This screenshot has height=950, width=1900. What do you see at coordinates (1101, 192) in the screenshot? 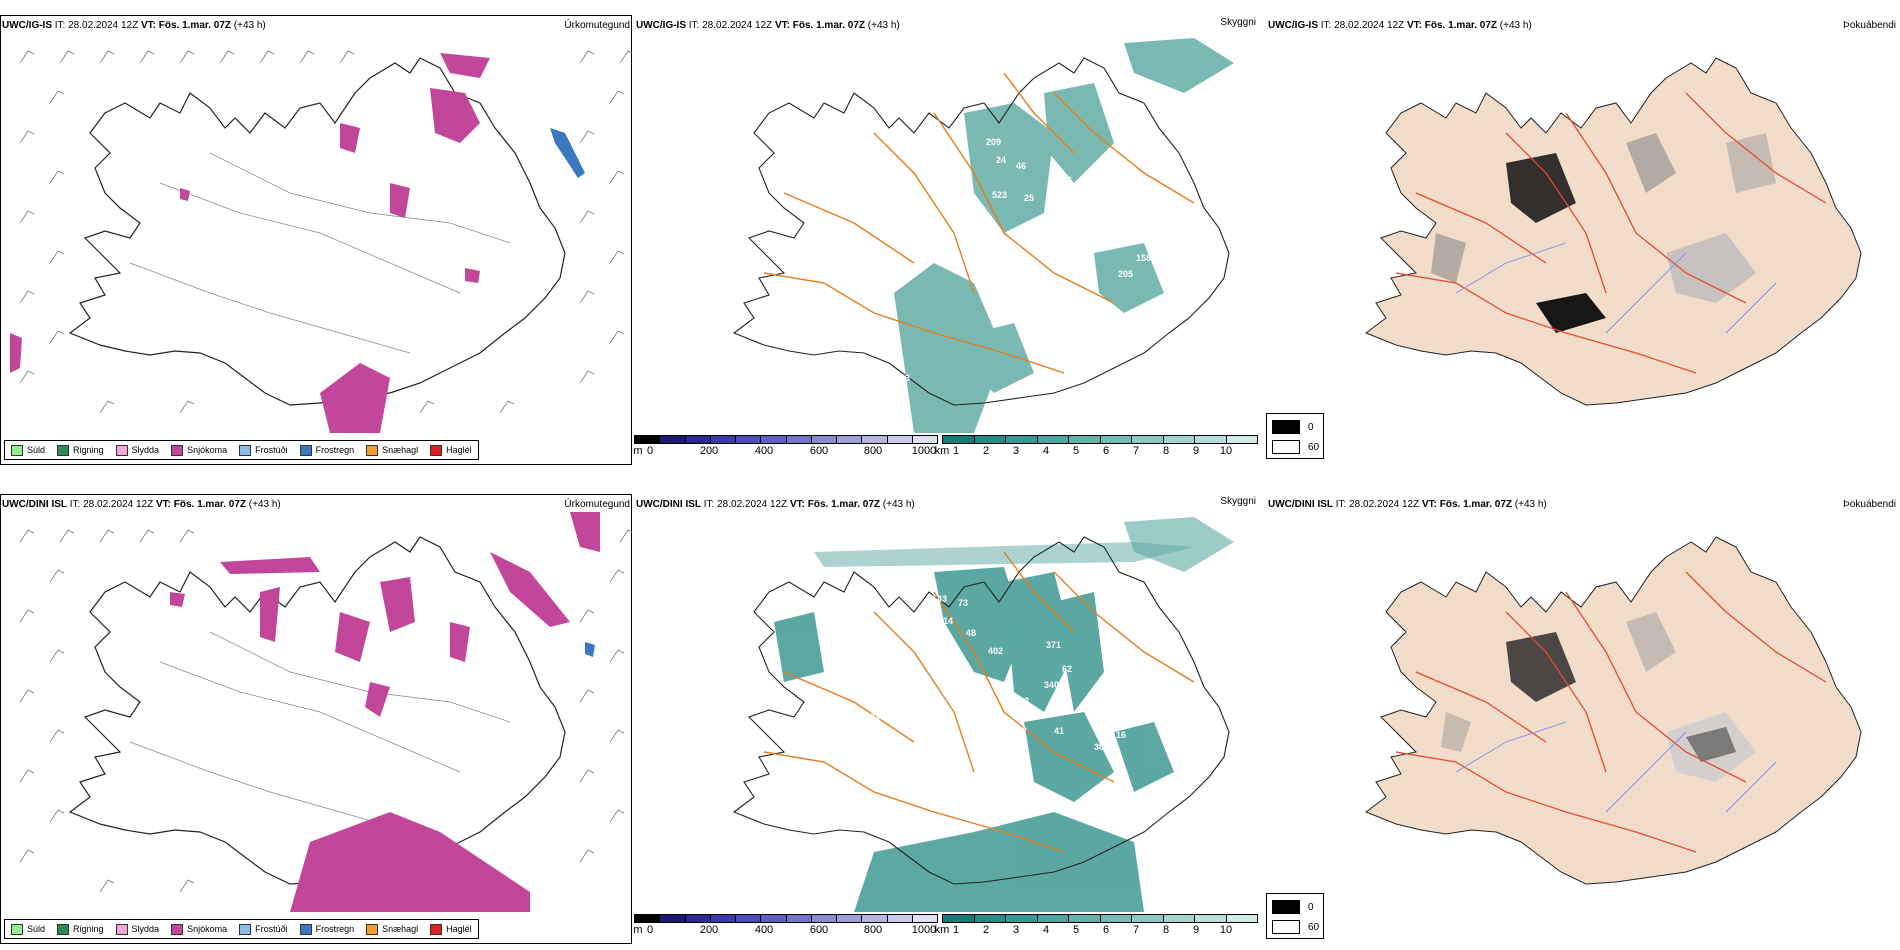
I see `visibility-label: 404` at bounding box center [1101, 192].